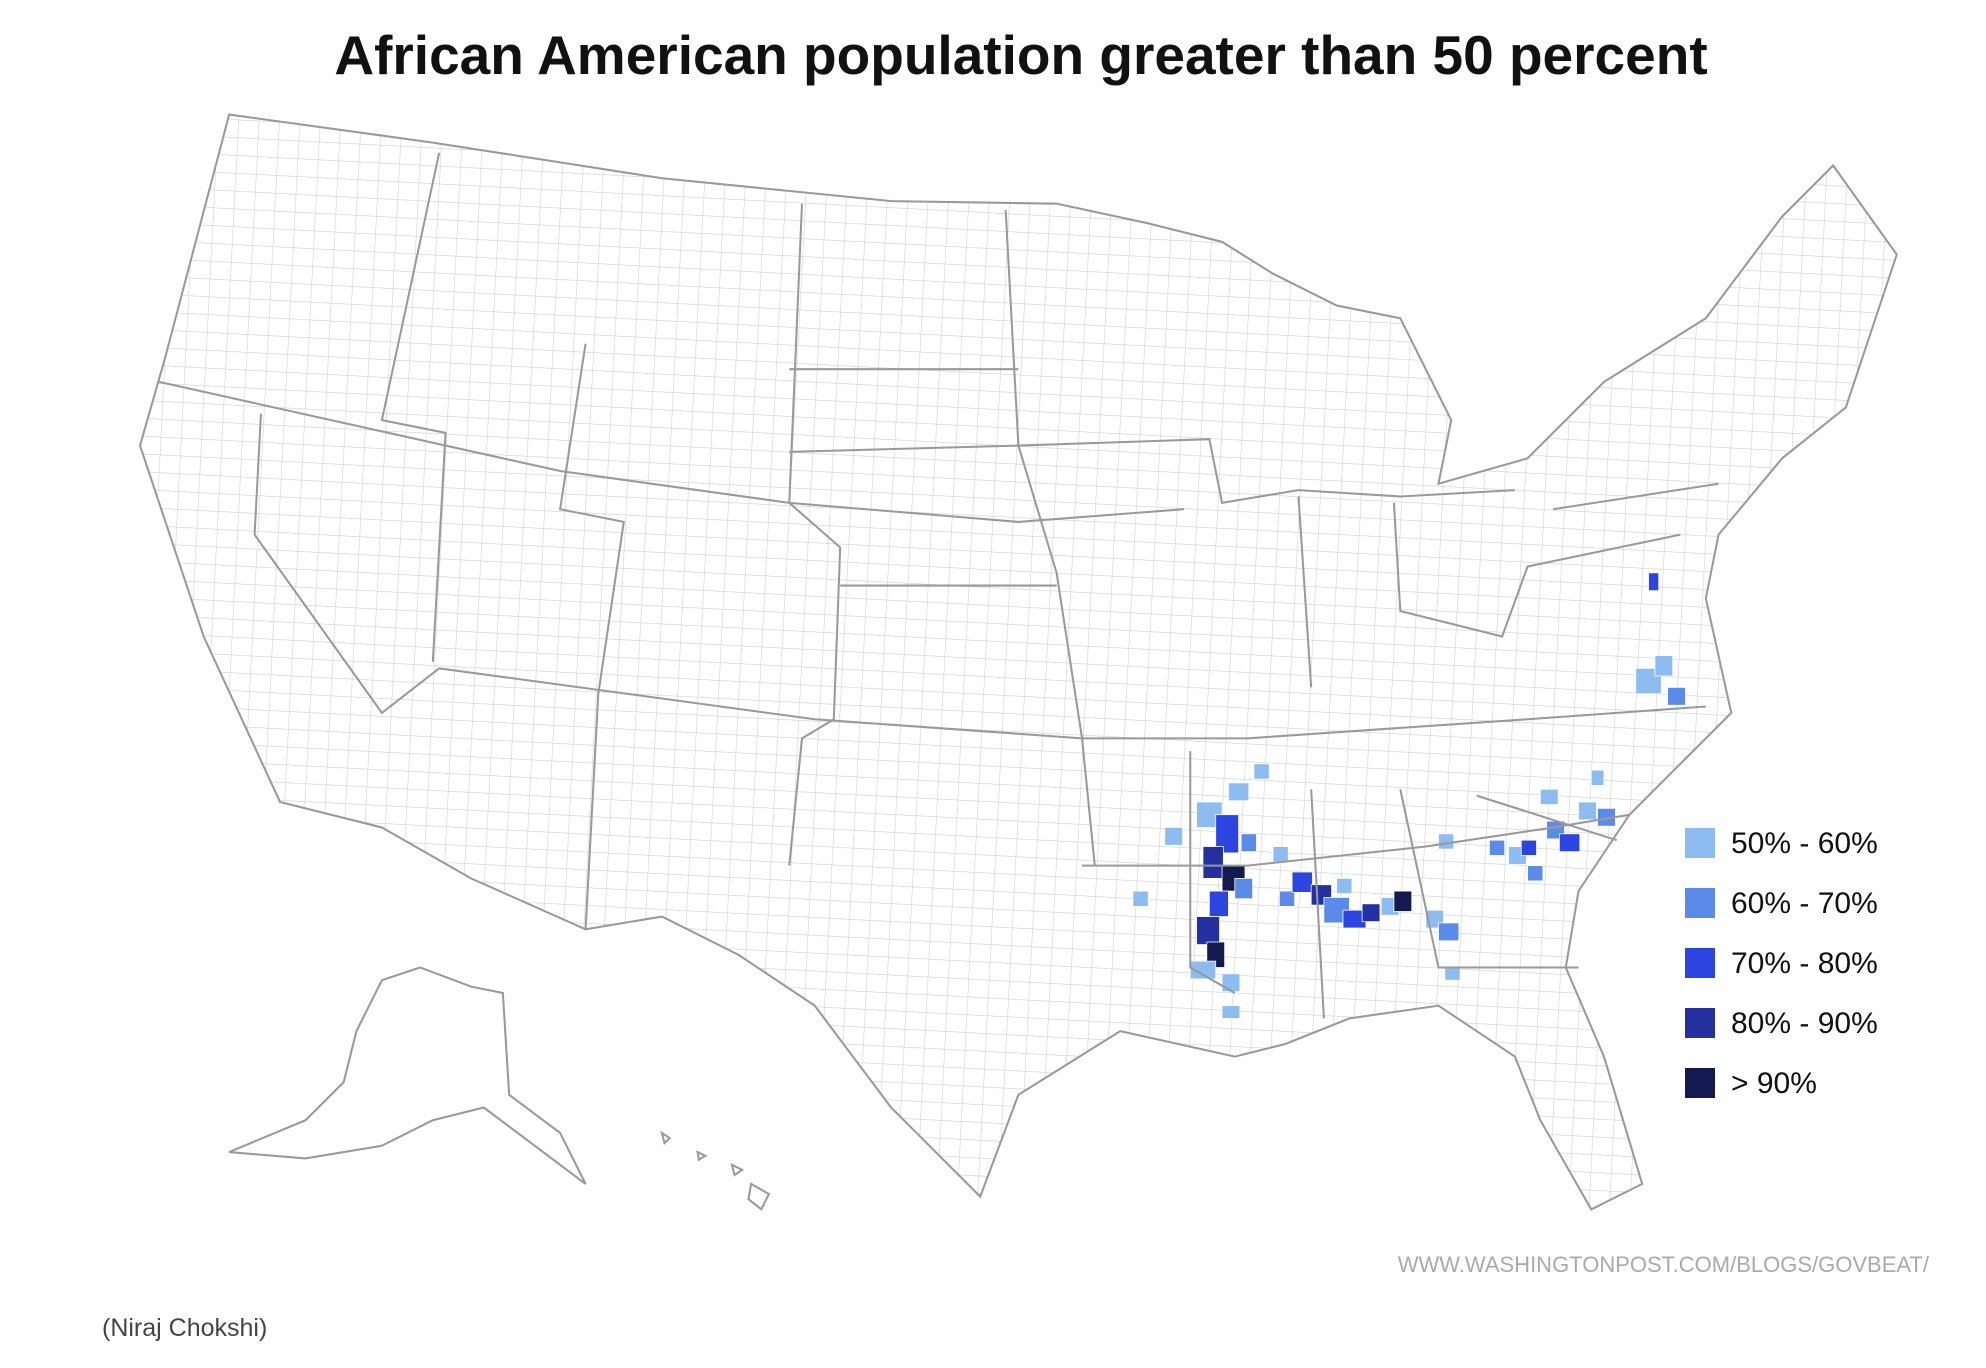  Describe the element at coordinates (715, 1170) in the screenshot. I see `hawaii` at that location.